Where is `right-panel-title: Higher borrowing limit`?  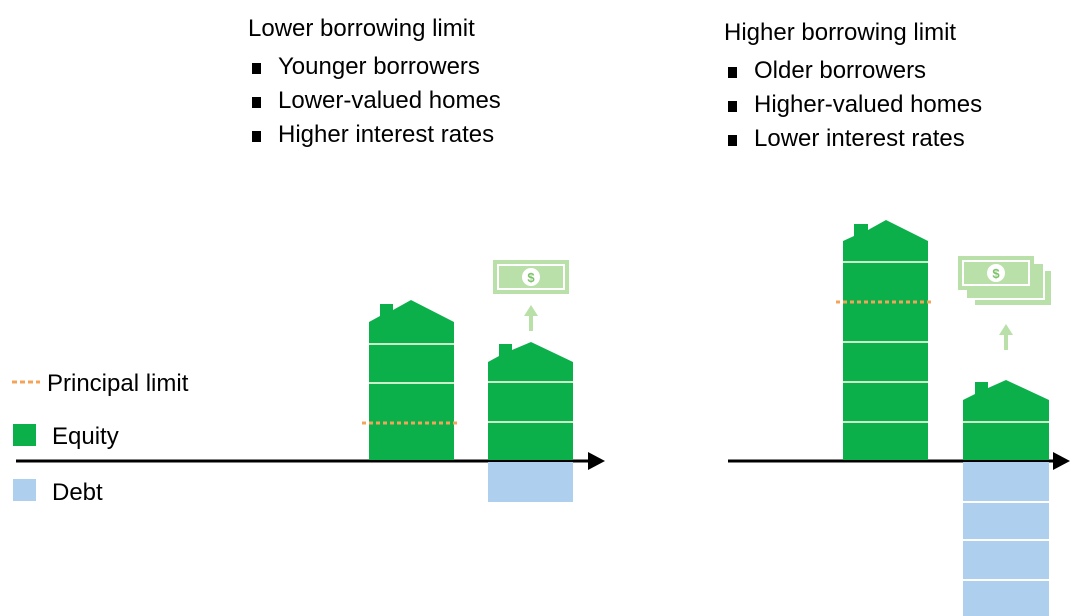 right-panel-title: Higher borrowing limit is located at coordinates (840, 32).